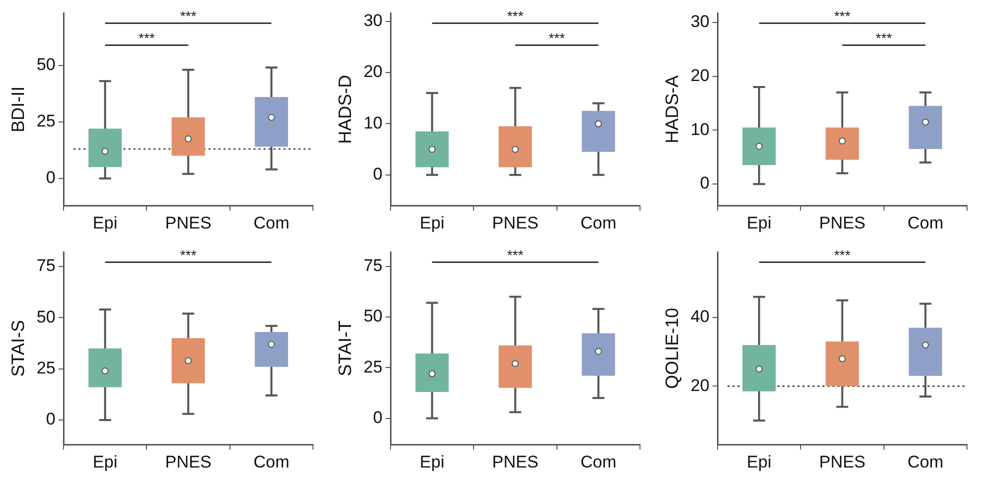 Image resolution: width=982 pixels, height=479 pixels. What do you see at coordinates (18, 348) in the screenshot?
I see `y-axis-title: STAI-S` at bounding box center [18, 348].